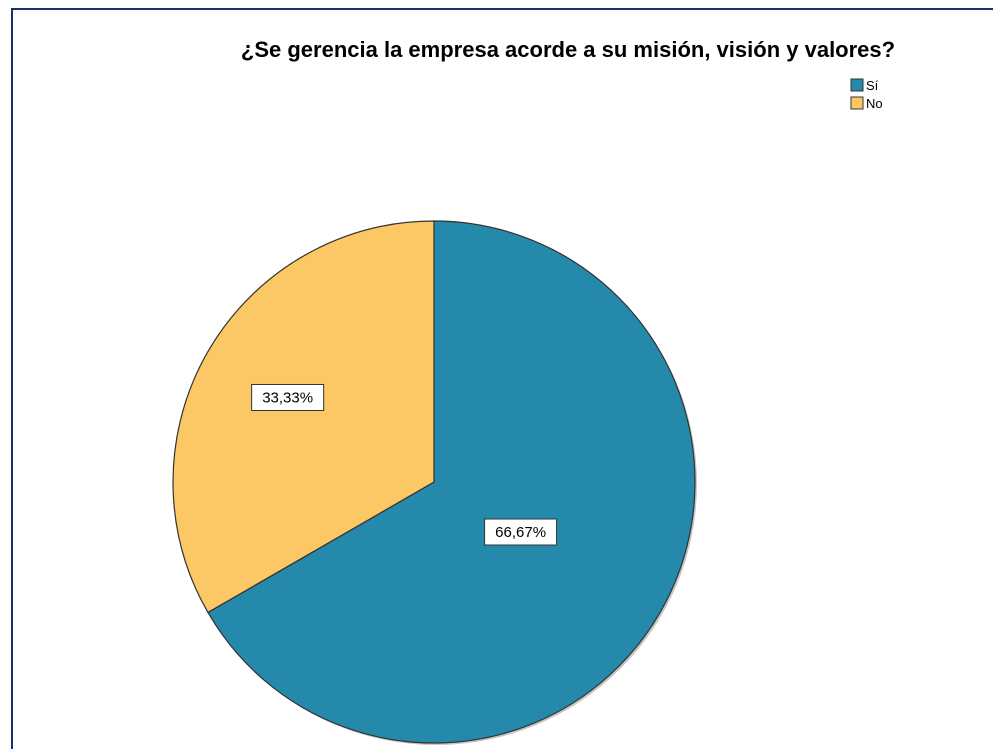 The image size is (993, 749). Describe the element at coordinates (866, 94) in the screenshot. I see `legend: Sí No` at that location.